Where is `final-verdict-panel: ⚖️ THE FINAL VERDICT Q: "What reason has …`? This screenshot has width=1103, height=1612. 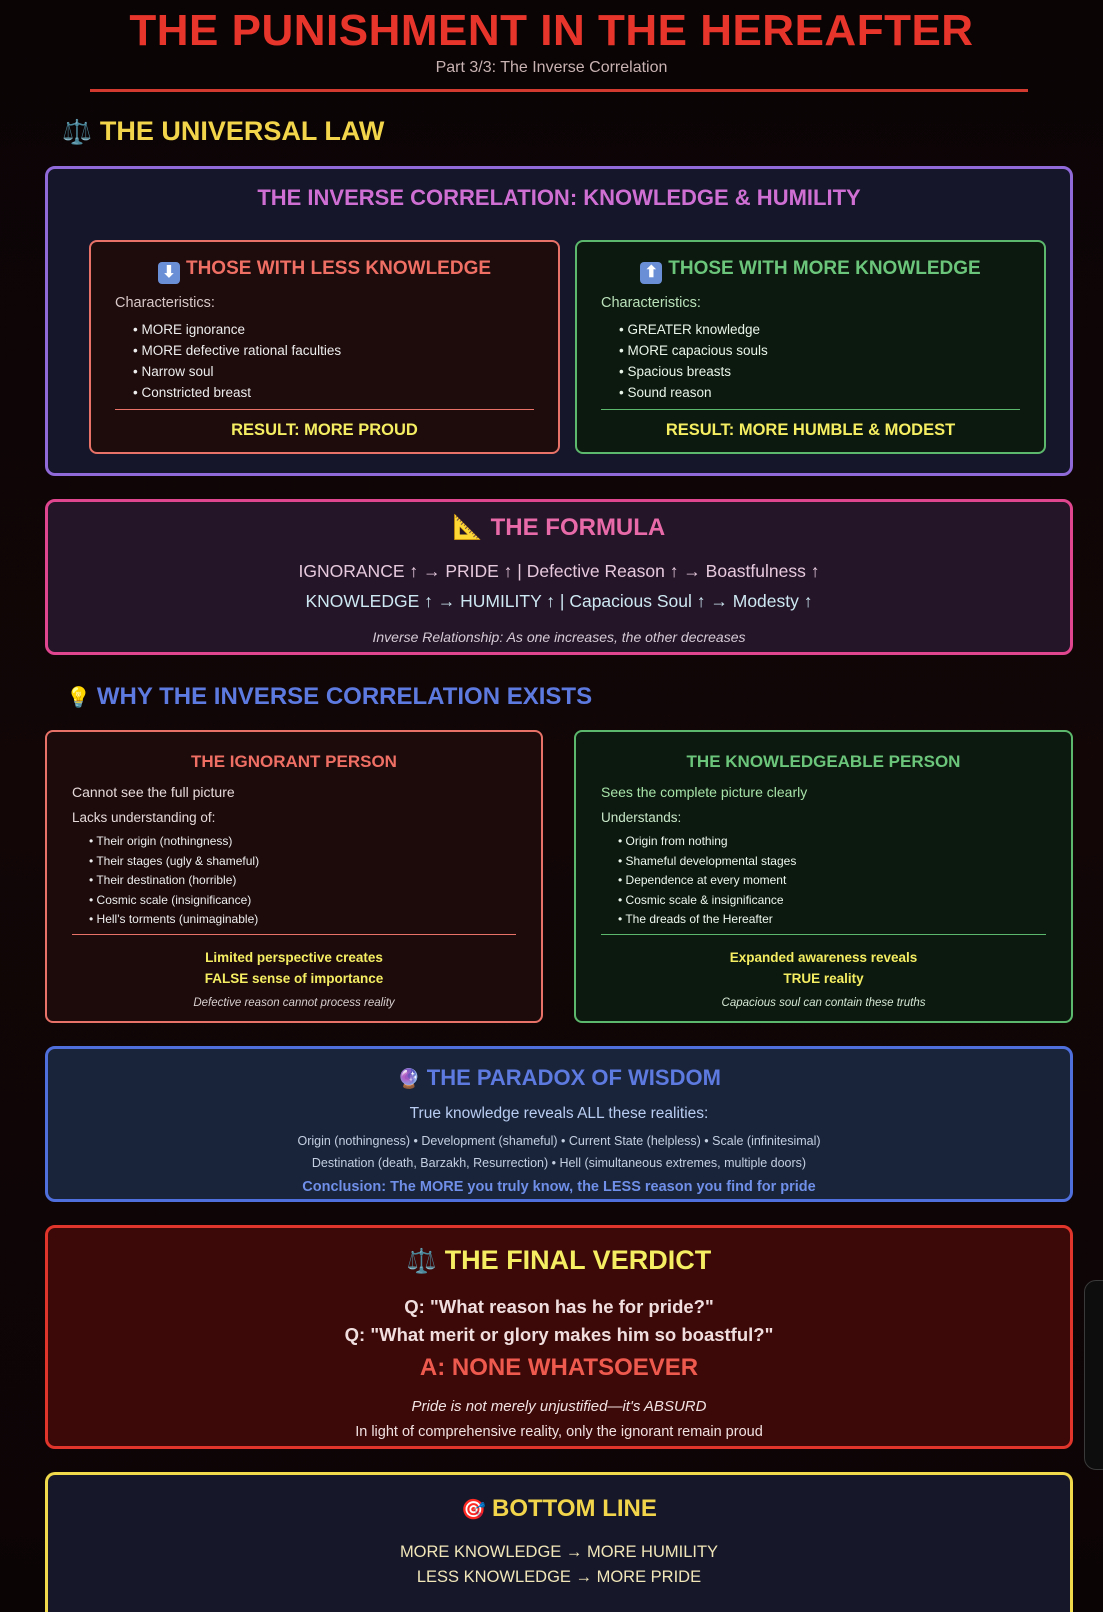
final-verdict-panel: ⚖️ THE FINAL VERDICT Q: "What reason has … is located at coordinates (559, 1337).